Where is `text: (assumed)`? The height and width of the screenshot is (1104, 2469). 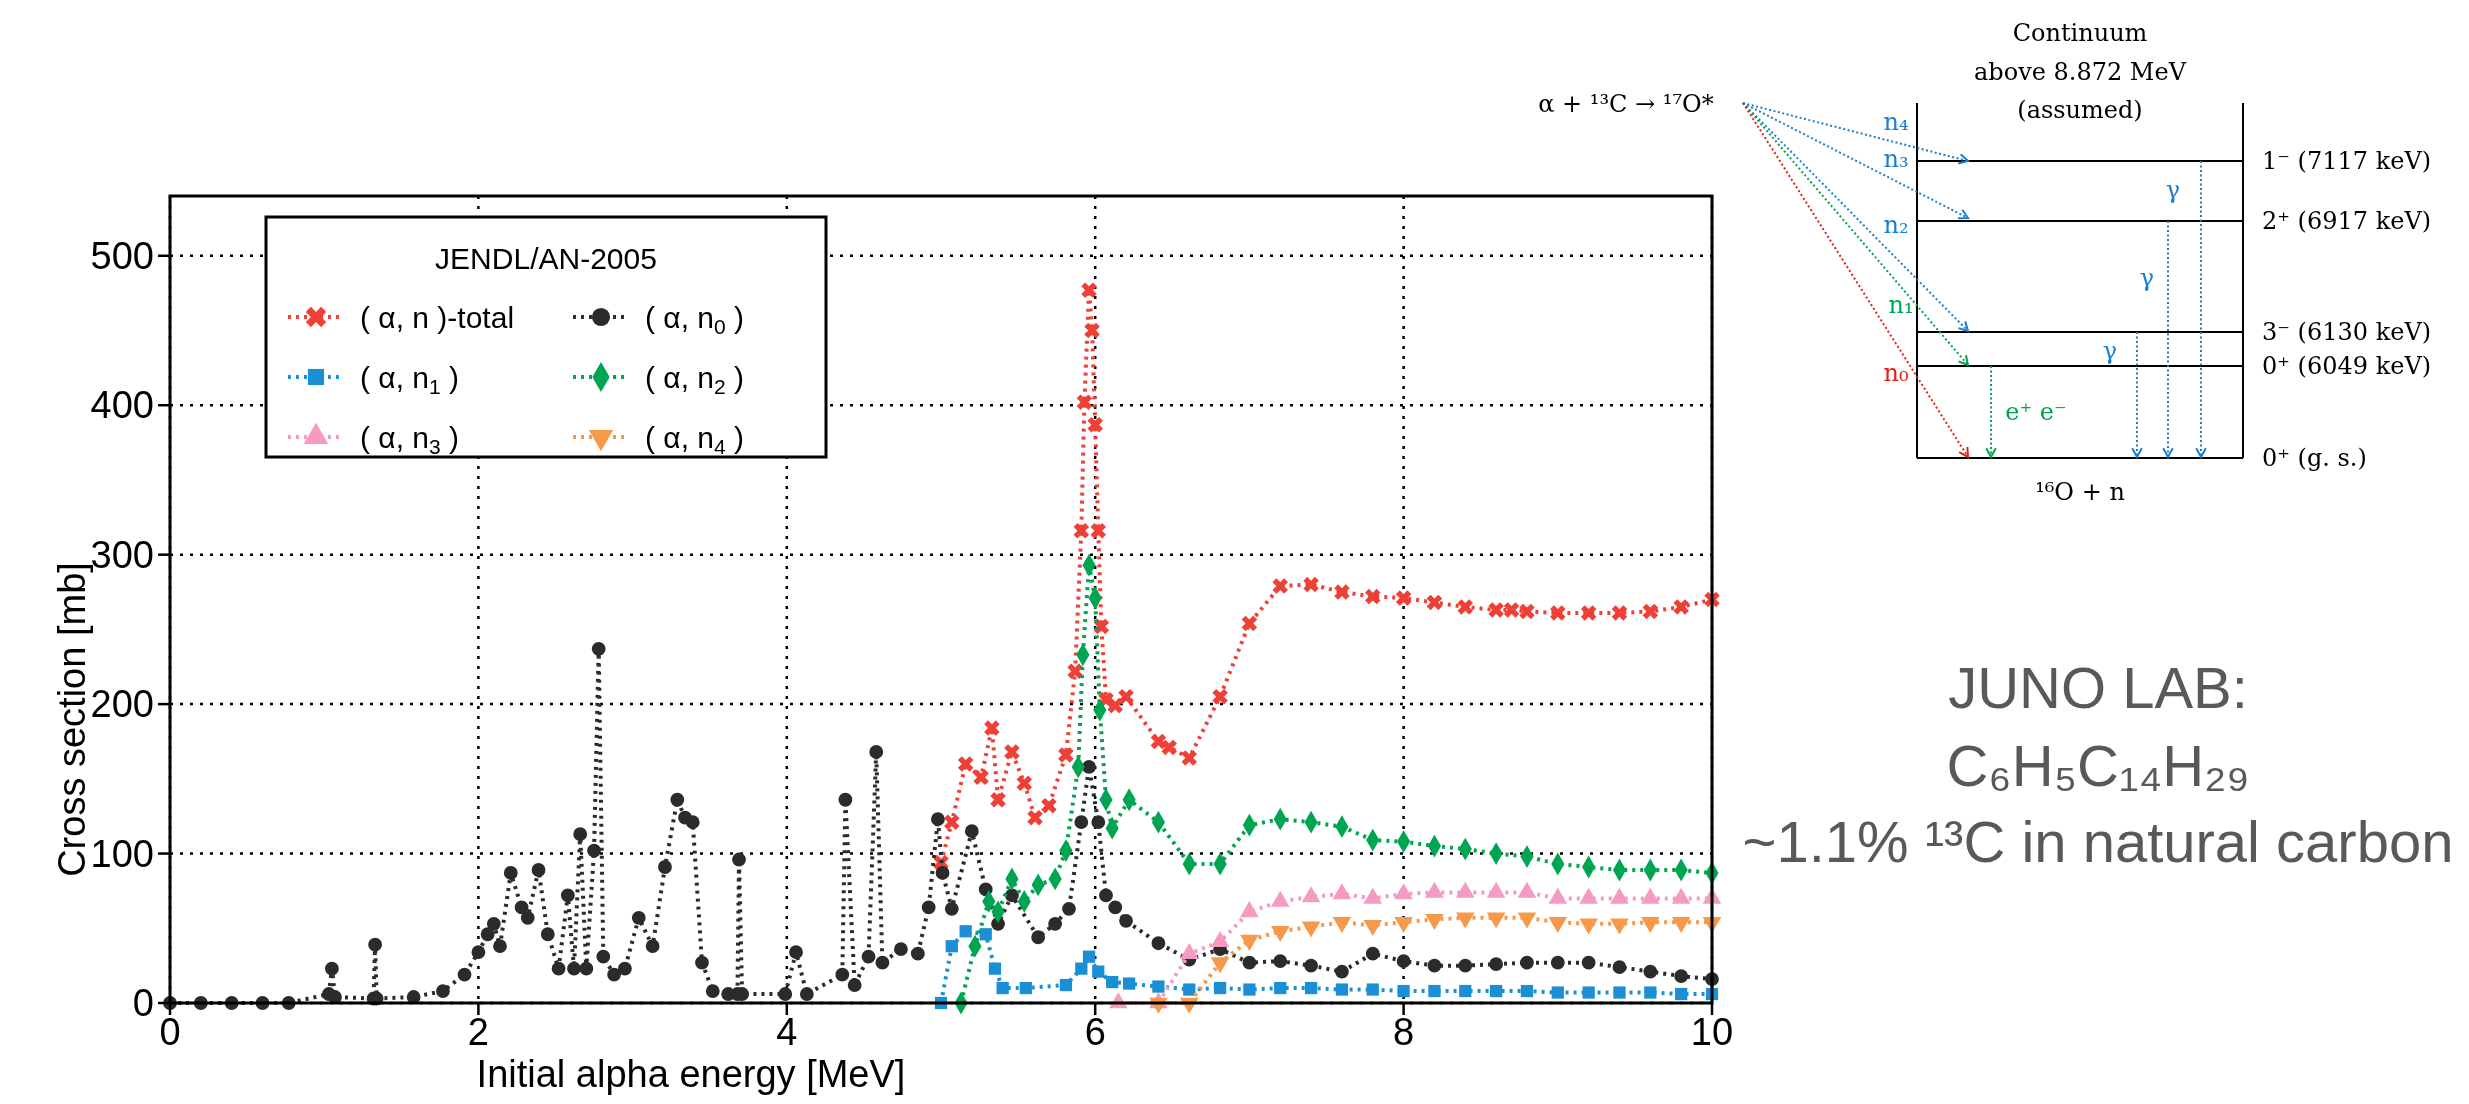 text: (assumed) is located at coordinates (2080, 110).